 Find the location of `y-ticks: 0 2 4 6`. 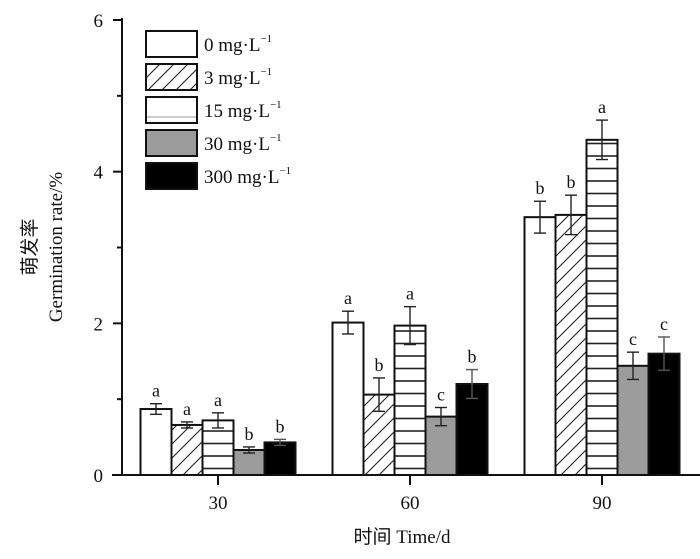

y-ticks: 0 2 4 6 is located at coordinates (108, 249).